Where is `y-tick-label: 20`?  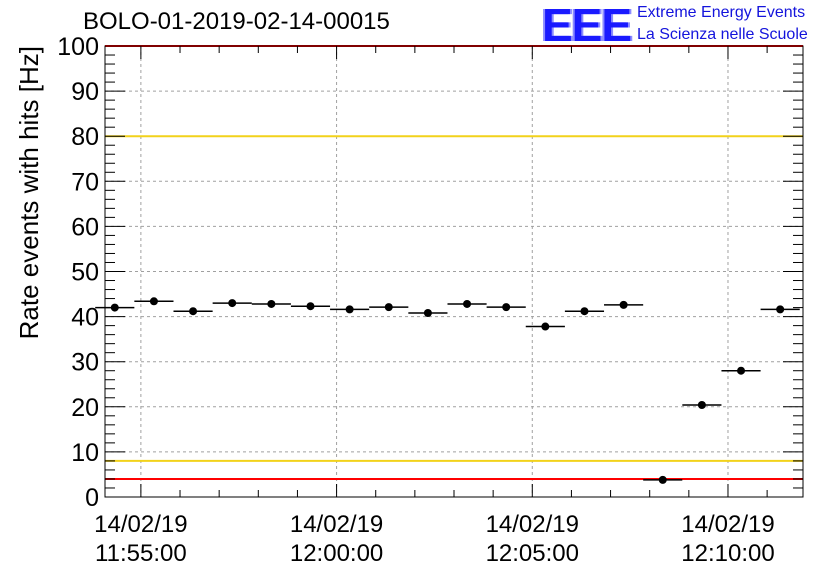 y-tick-label: 20 is located at coordinates (85, 408).